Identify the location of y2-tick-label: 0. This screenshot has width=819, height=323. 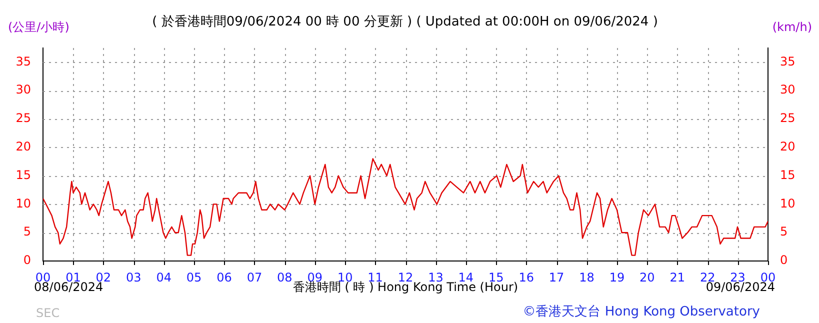
(784, 260).